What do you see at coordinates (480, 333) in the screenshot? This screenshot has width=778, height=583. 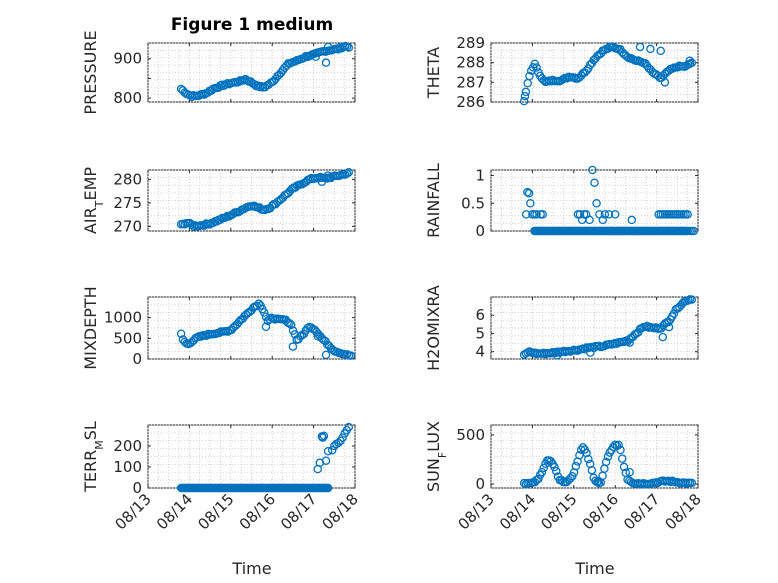 I see `y-tick-label: 5` at bounding box center [480, 333].